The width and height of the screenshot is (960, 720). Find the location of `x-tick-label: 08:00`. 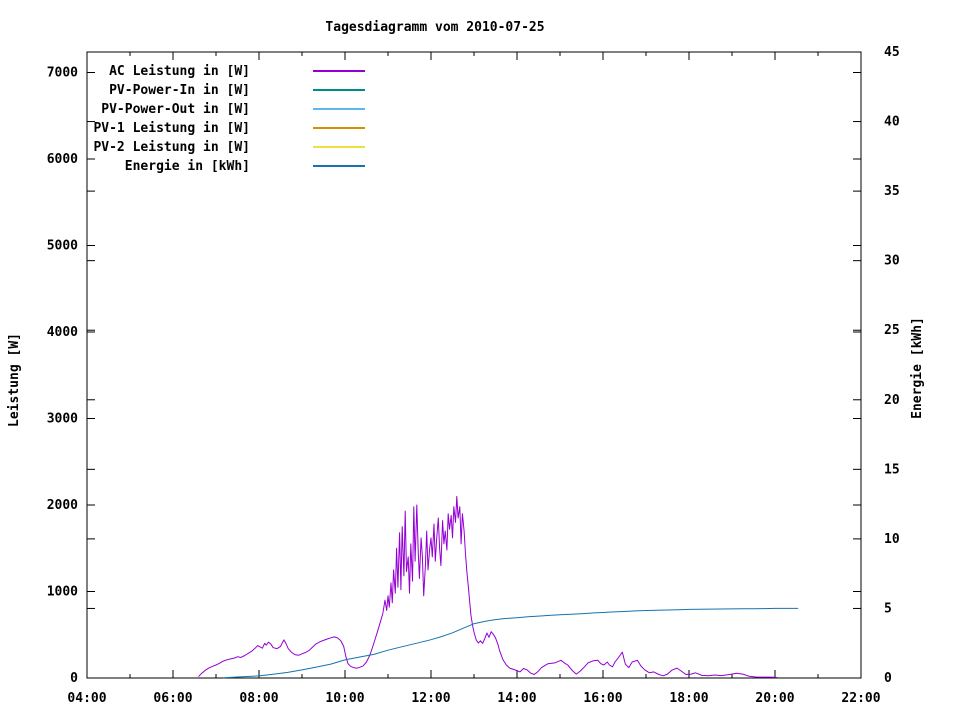

x-tick-label: 08:00 is located at coordinates (258, 698).